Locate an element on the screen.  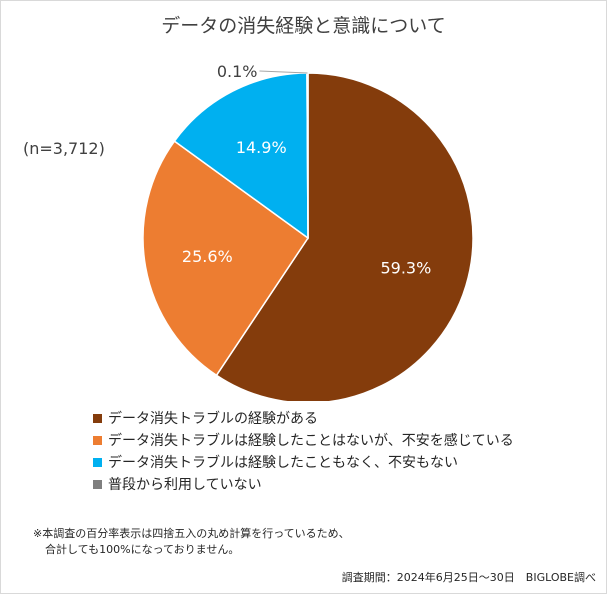
legend-item-3: データ消失トラブルは経験したこともなく、不安もない is located at coordinates (303, 462).